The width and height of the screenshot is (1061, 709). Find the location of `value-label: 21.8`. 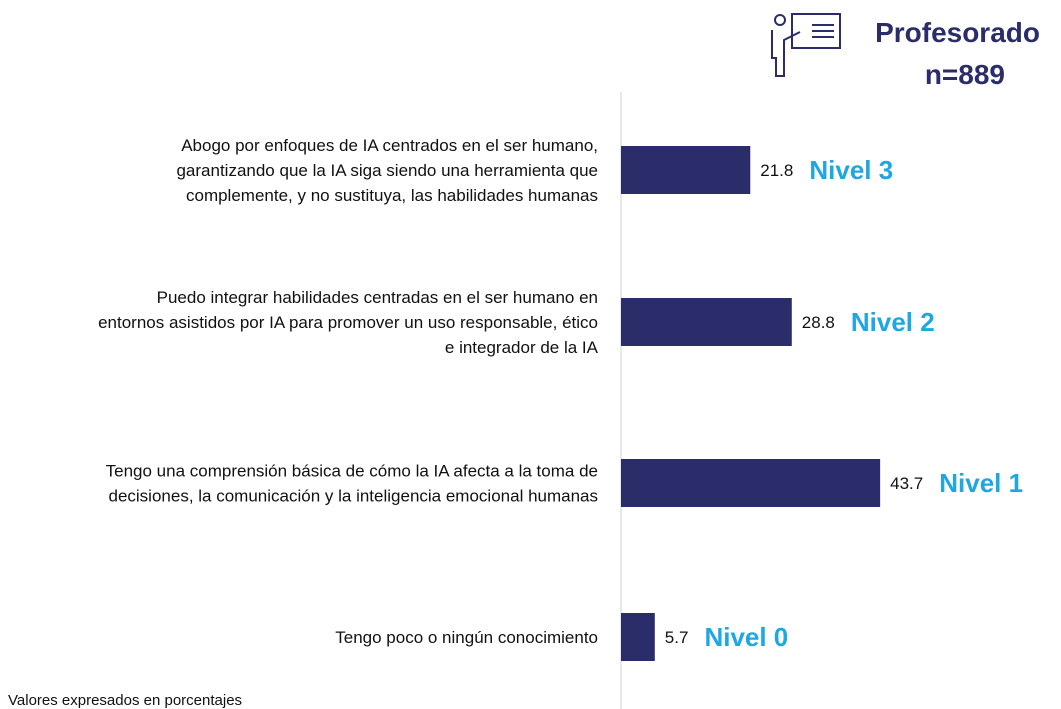

value-label: 21.8 is located at coordinates (776, 170).